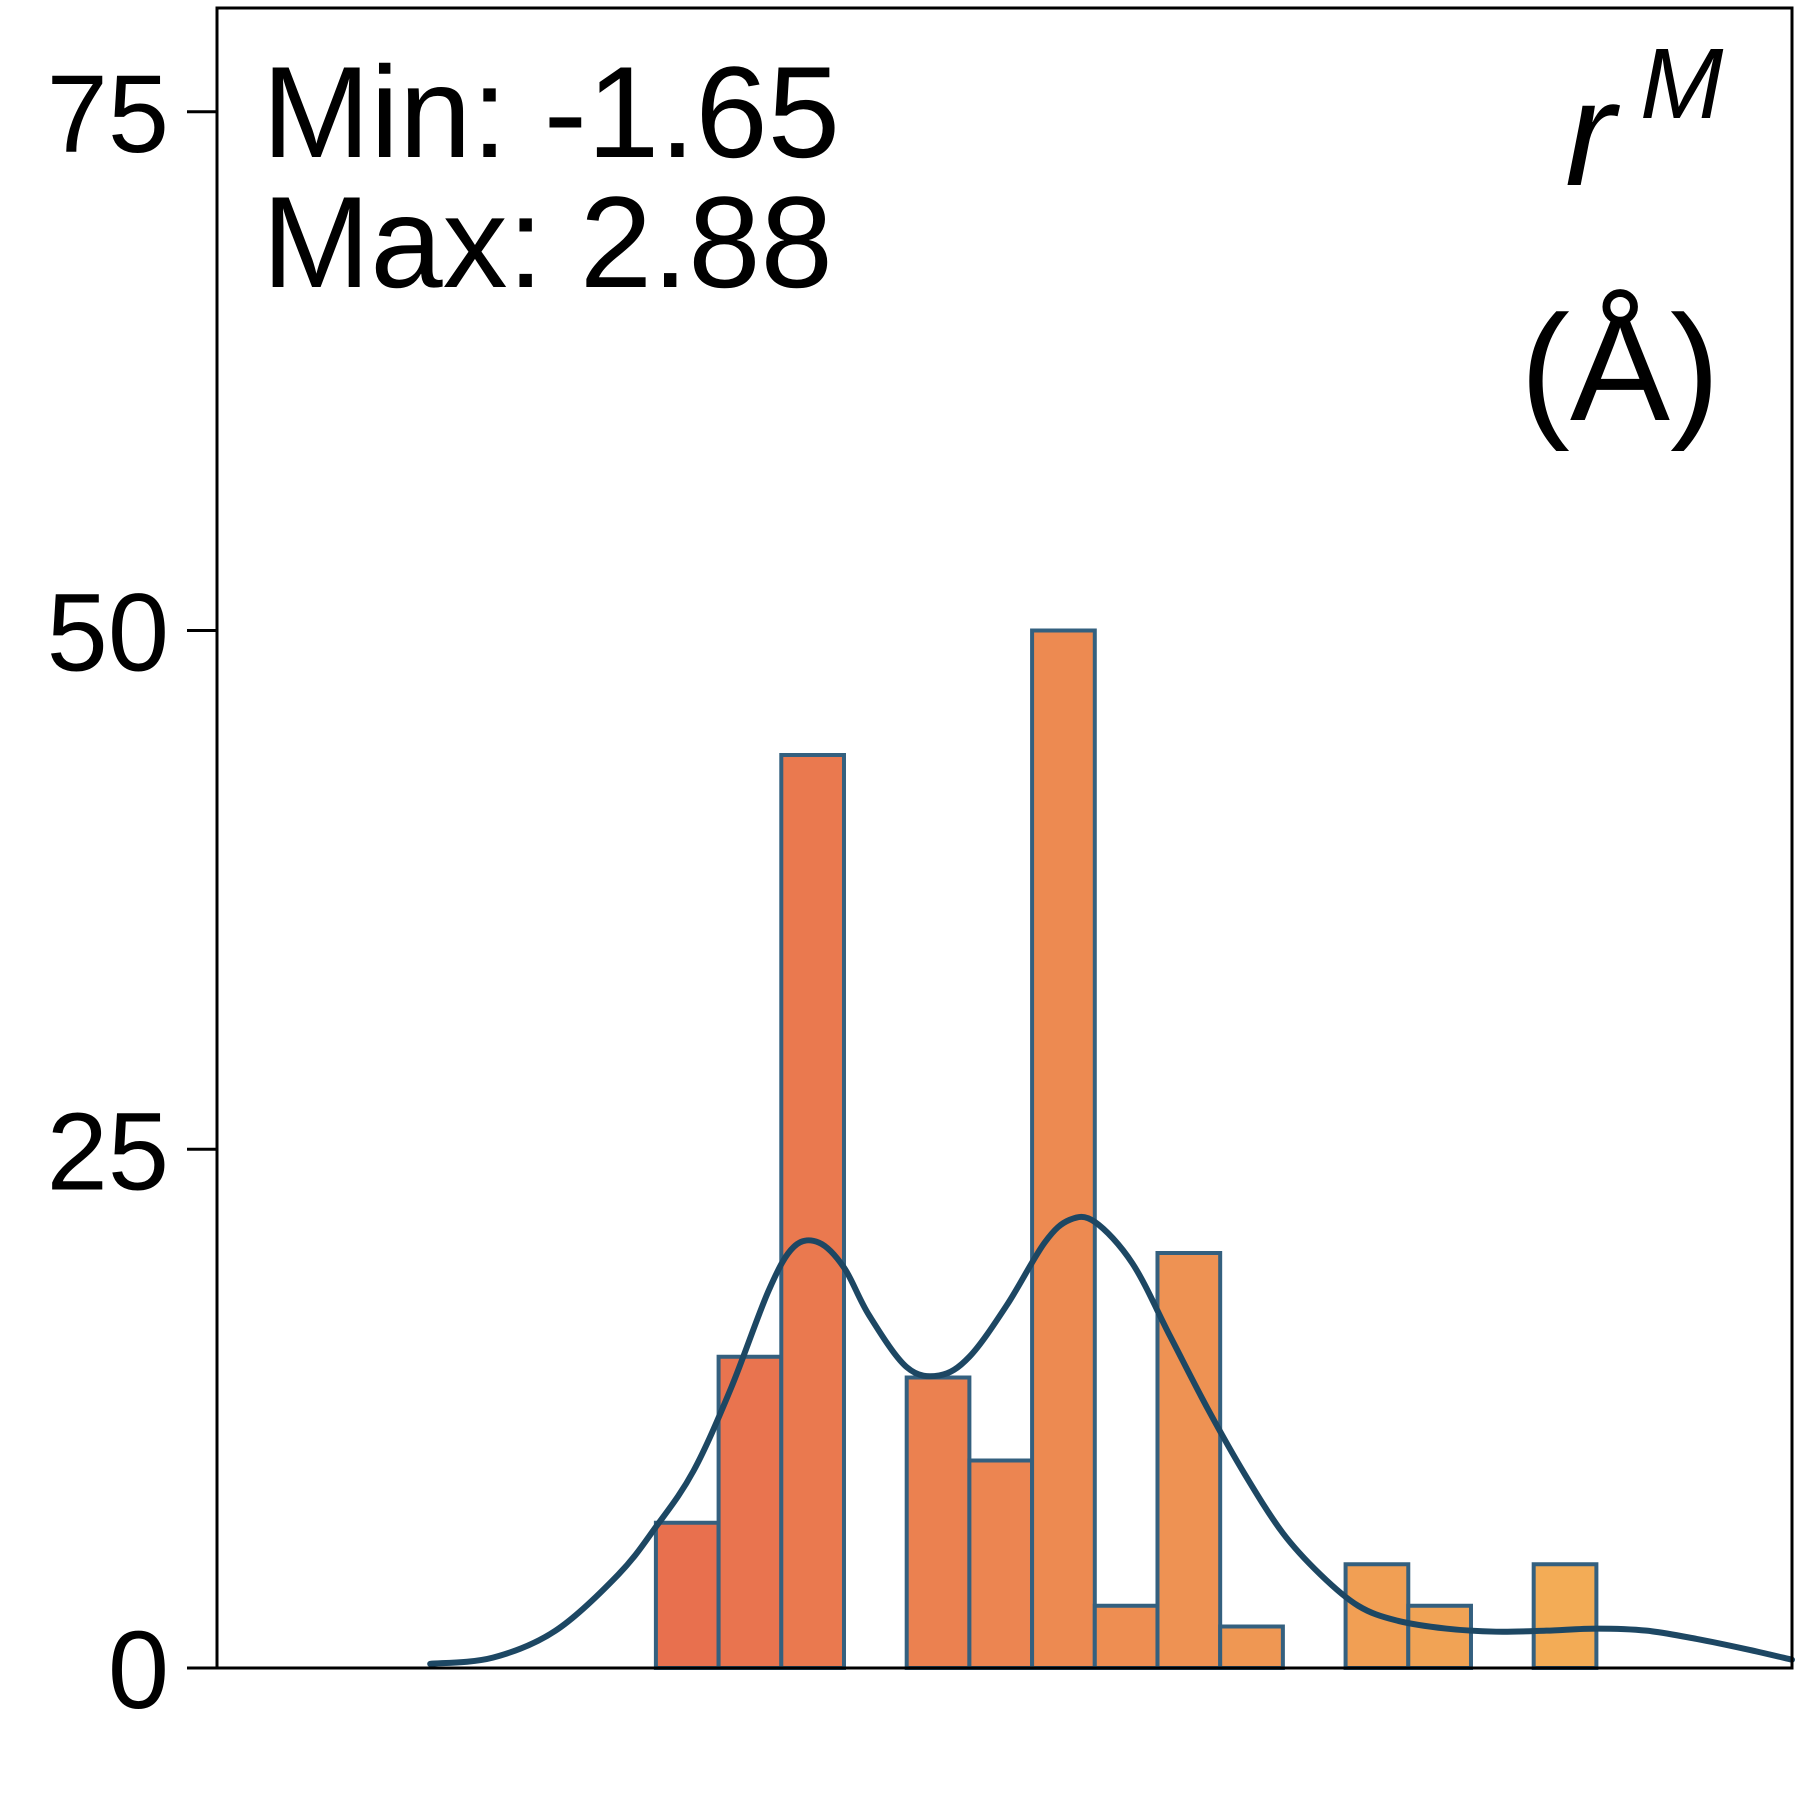 The image size is (1800, 1800). I want to click on y-tick-label: 0, so click(138, 1670).